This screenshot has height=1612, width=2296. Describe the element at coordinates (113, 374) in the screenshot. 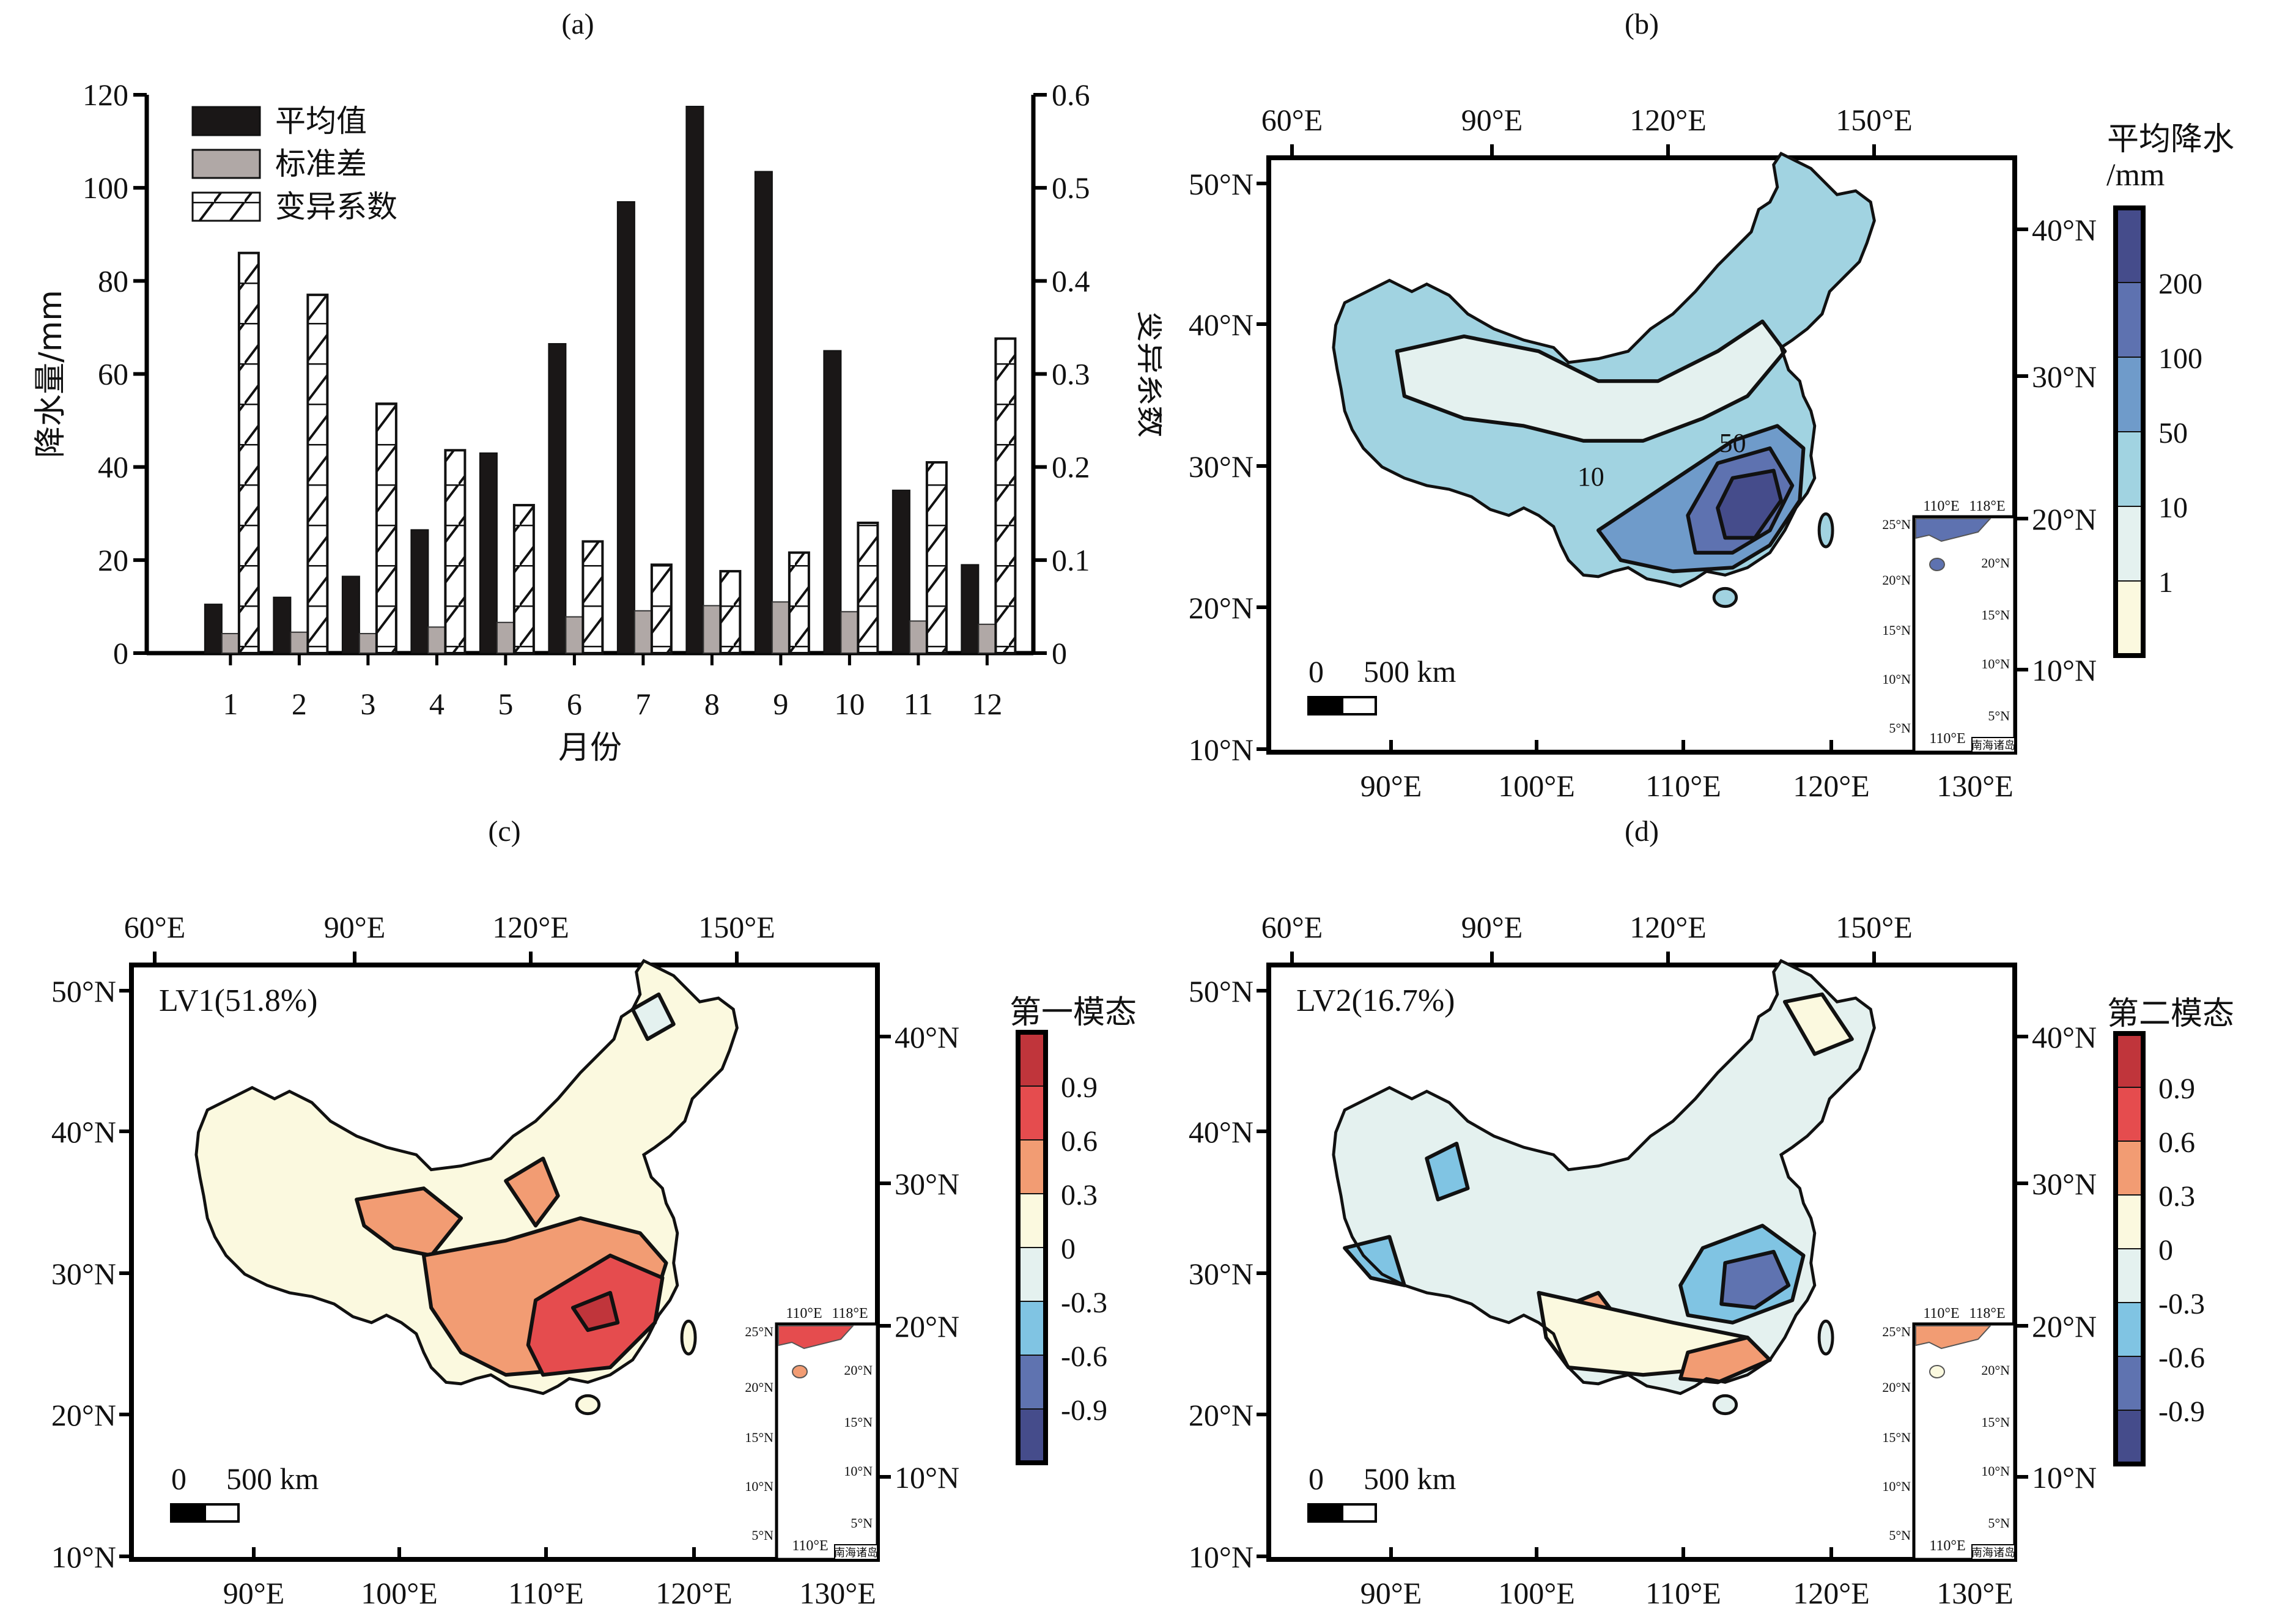

I see `y-tick-label: 60` at that location.